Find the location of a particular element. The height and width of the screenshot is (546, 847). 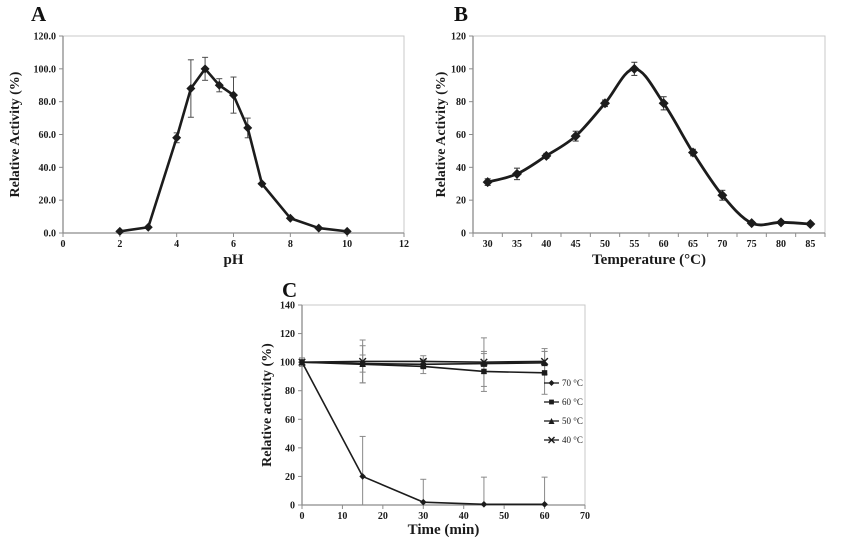

svg-text: 80.0 is located at coordinates (48, 102).